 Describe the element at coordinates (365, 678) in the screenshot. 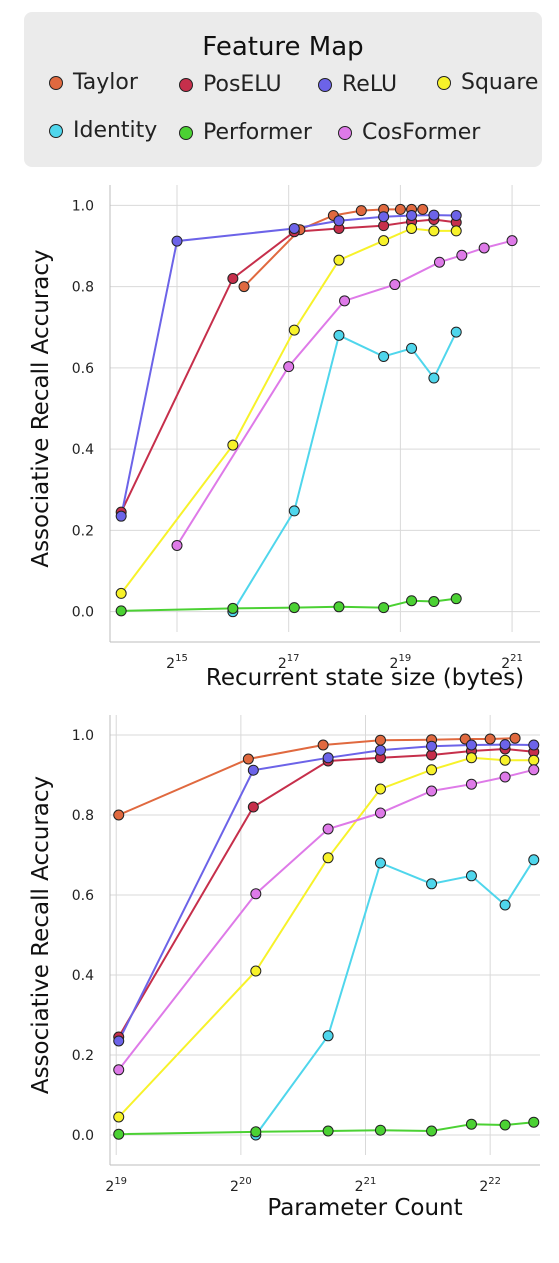

I see `x-axis-label: Recurrent state size (bytes)` at that location.